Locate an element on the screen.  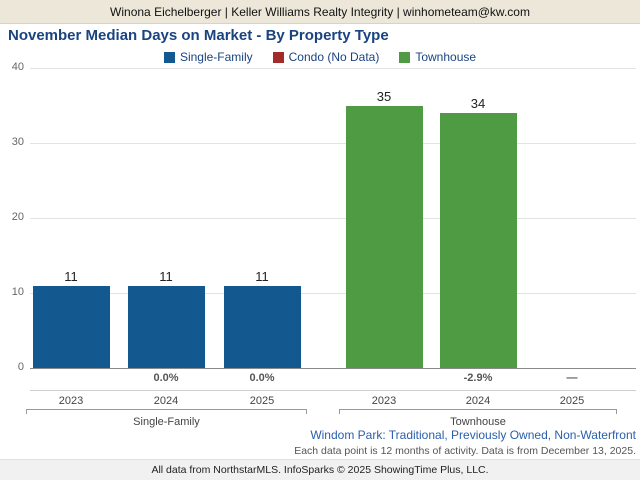
y-tick-label: 30 is located at coordinates (17, 142).